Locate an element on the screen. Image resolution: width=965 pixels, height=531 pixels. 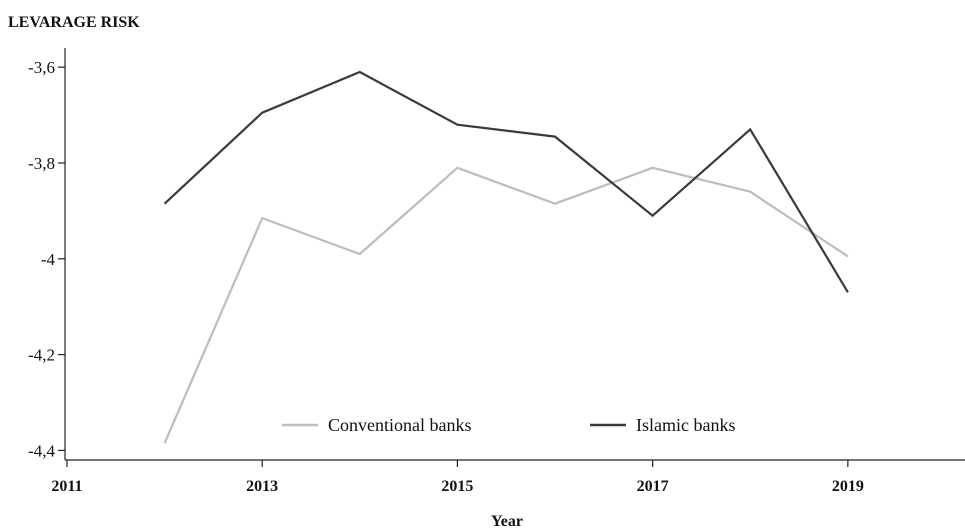
y-tick-label: -4 is located at coordinates (48, 259).